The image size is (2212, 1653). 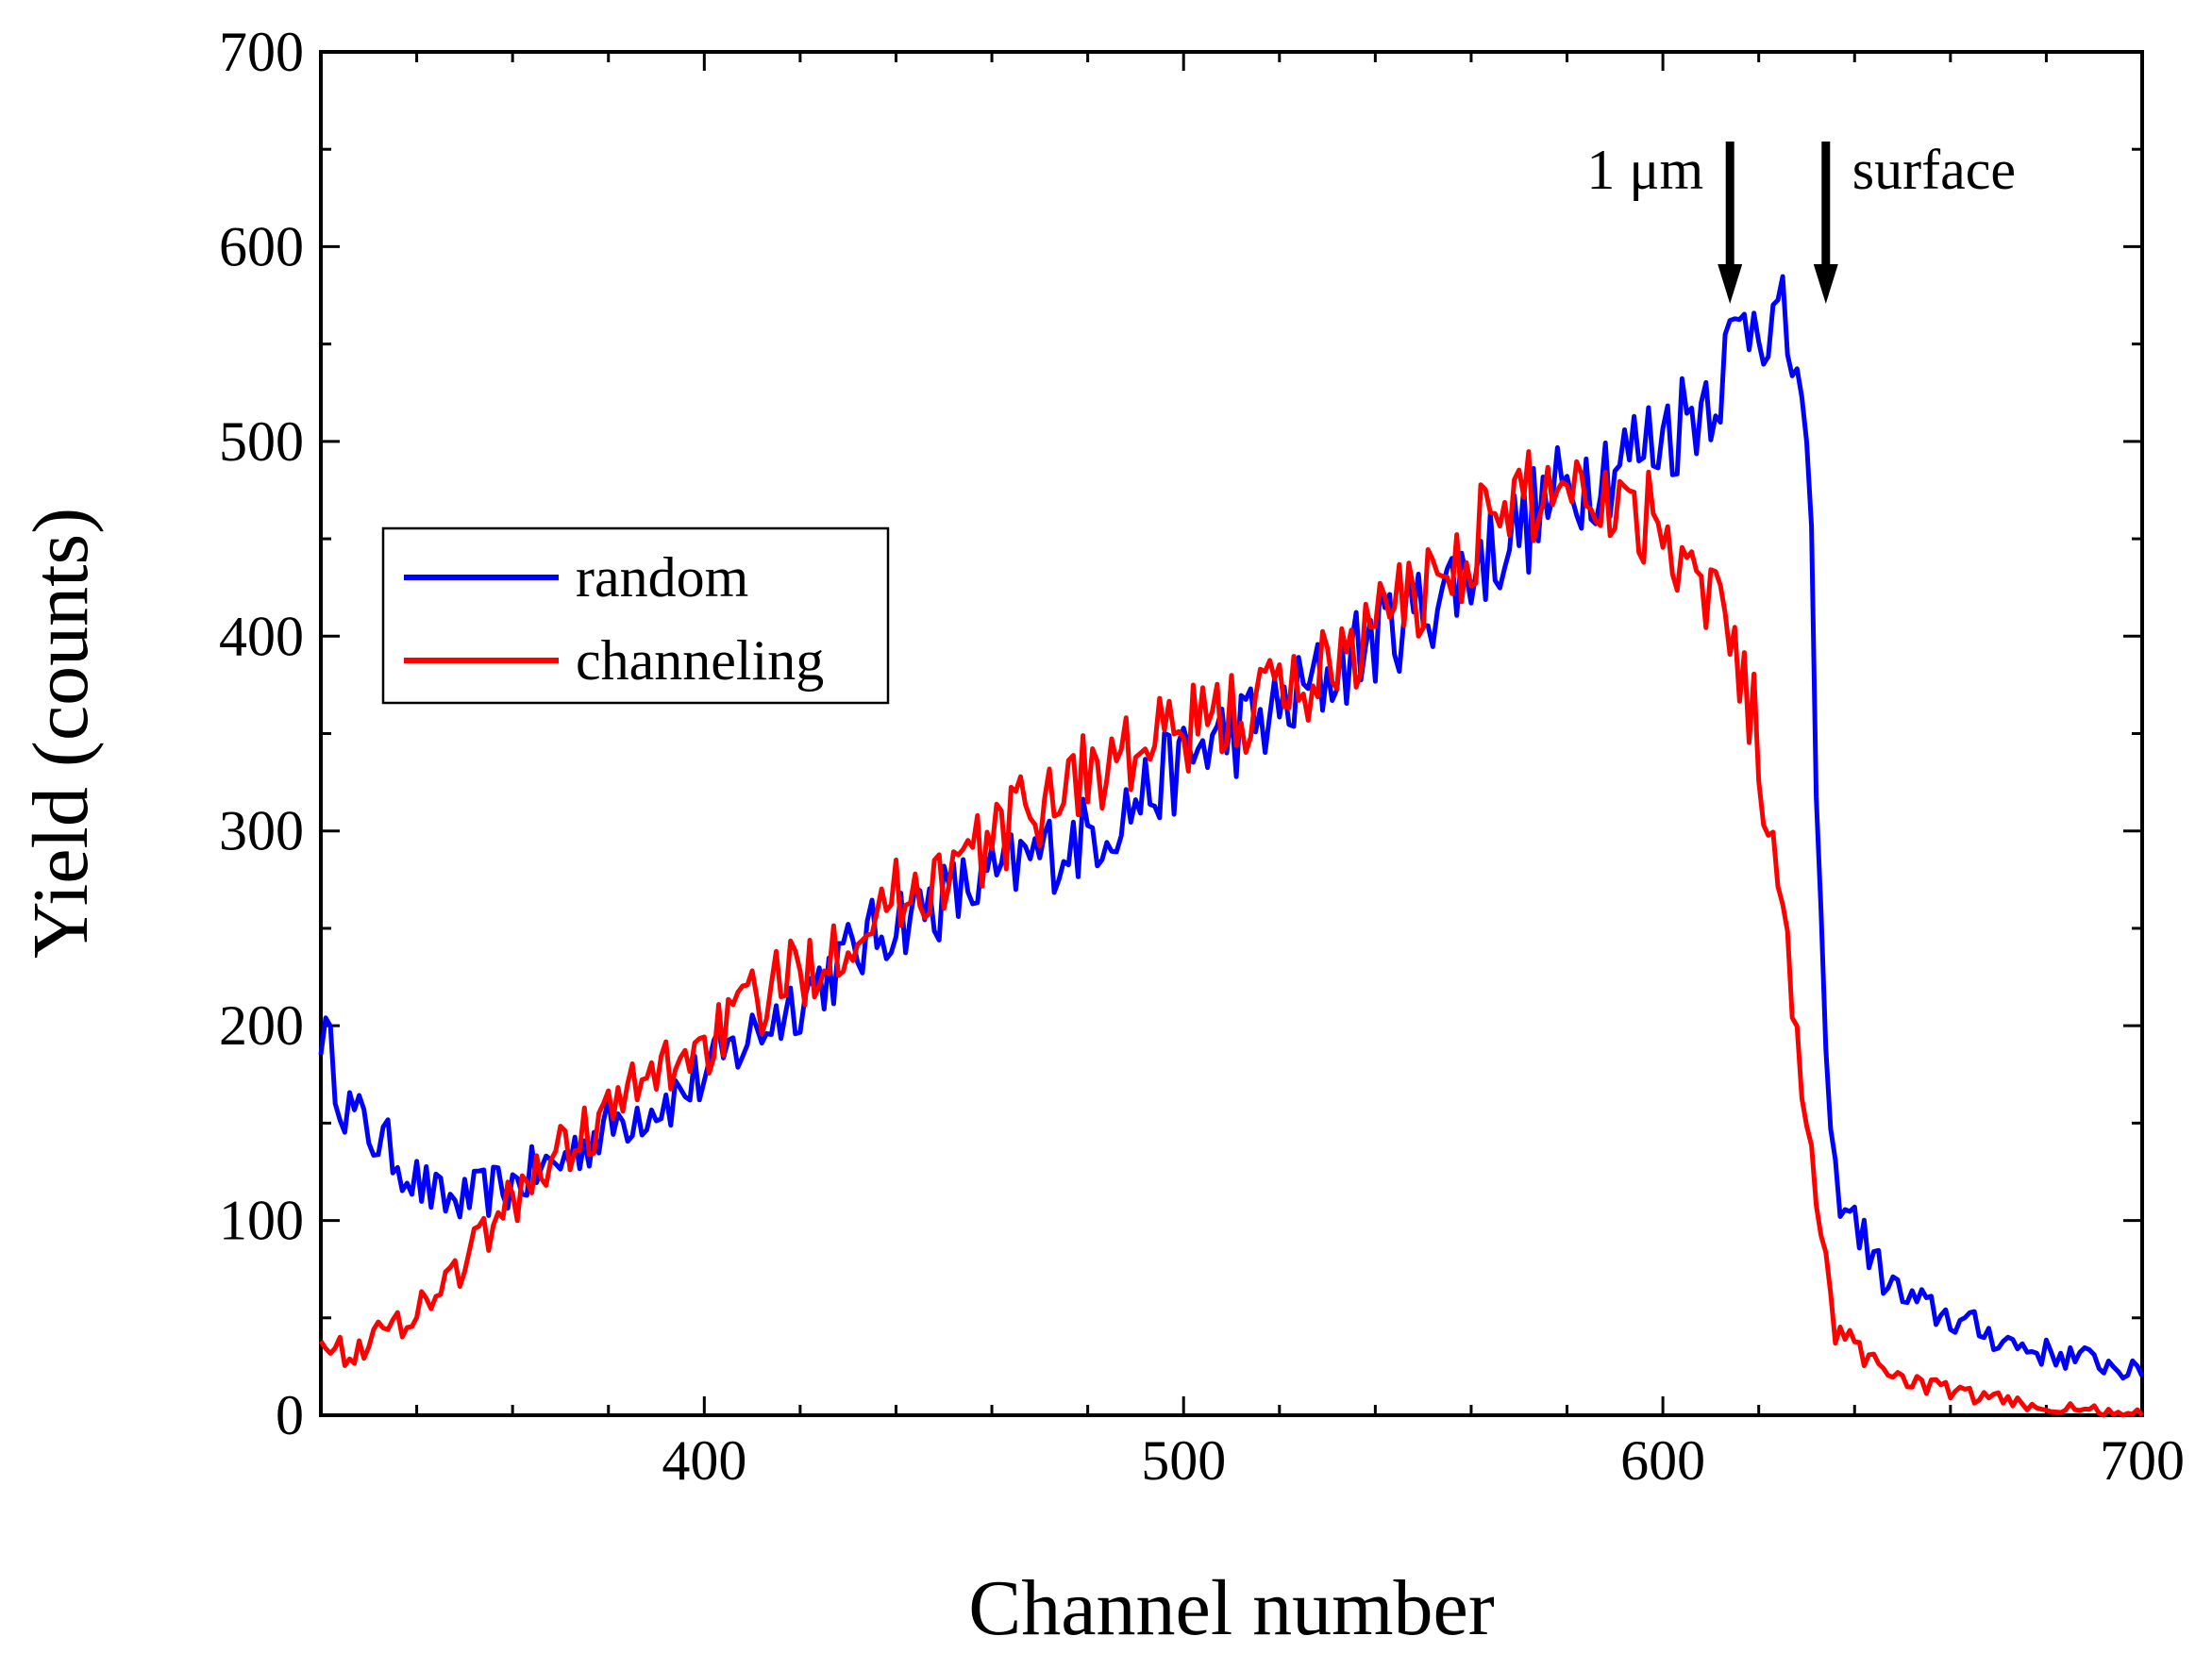 What do you see at coordinates (262, 246) in the screenshot?
I see `y-tick-label: 600` at bounding box center [262, 246].